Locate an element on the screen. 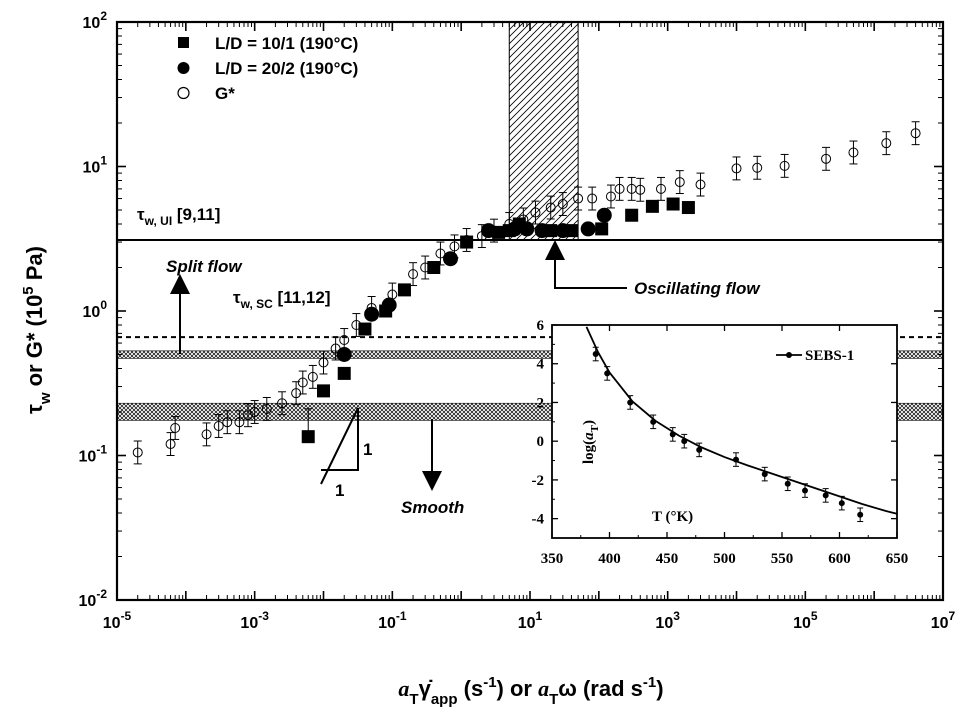  y-tick-label-exp: -2 is located at coordinates (101, 594).